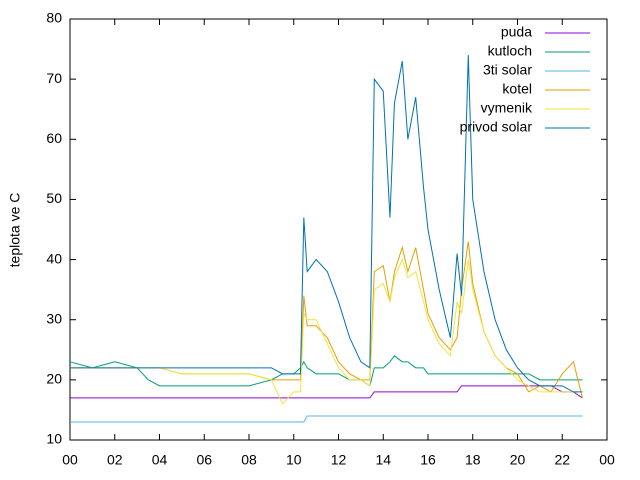  Describe the element at coordinates (204, 460) in the screenshot. I see `x-tick-label: 06` at that location.